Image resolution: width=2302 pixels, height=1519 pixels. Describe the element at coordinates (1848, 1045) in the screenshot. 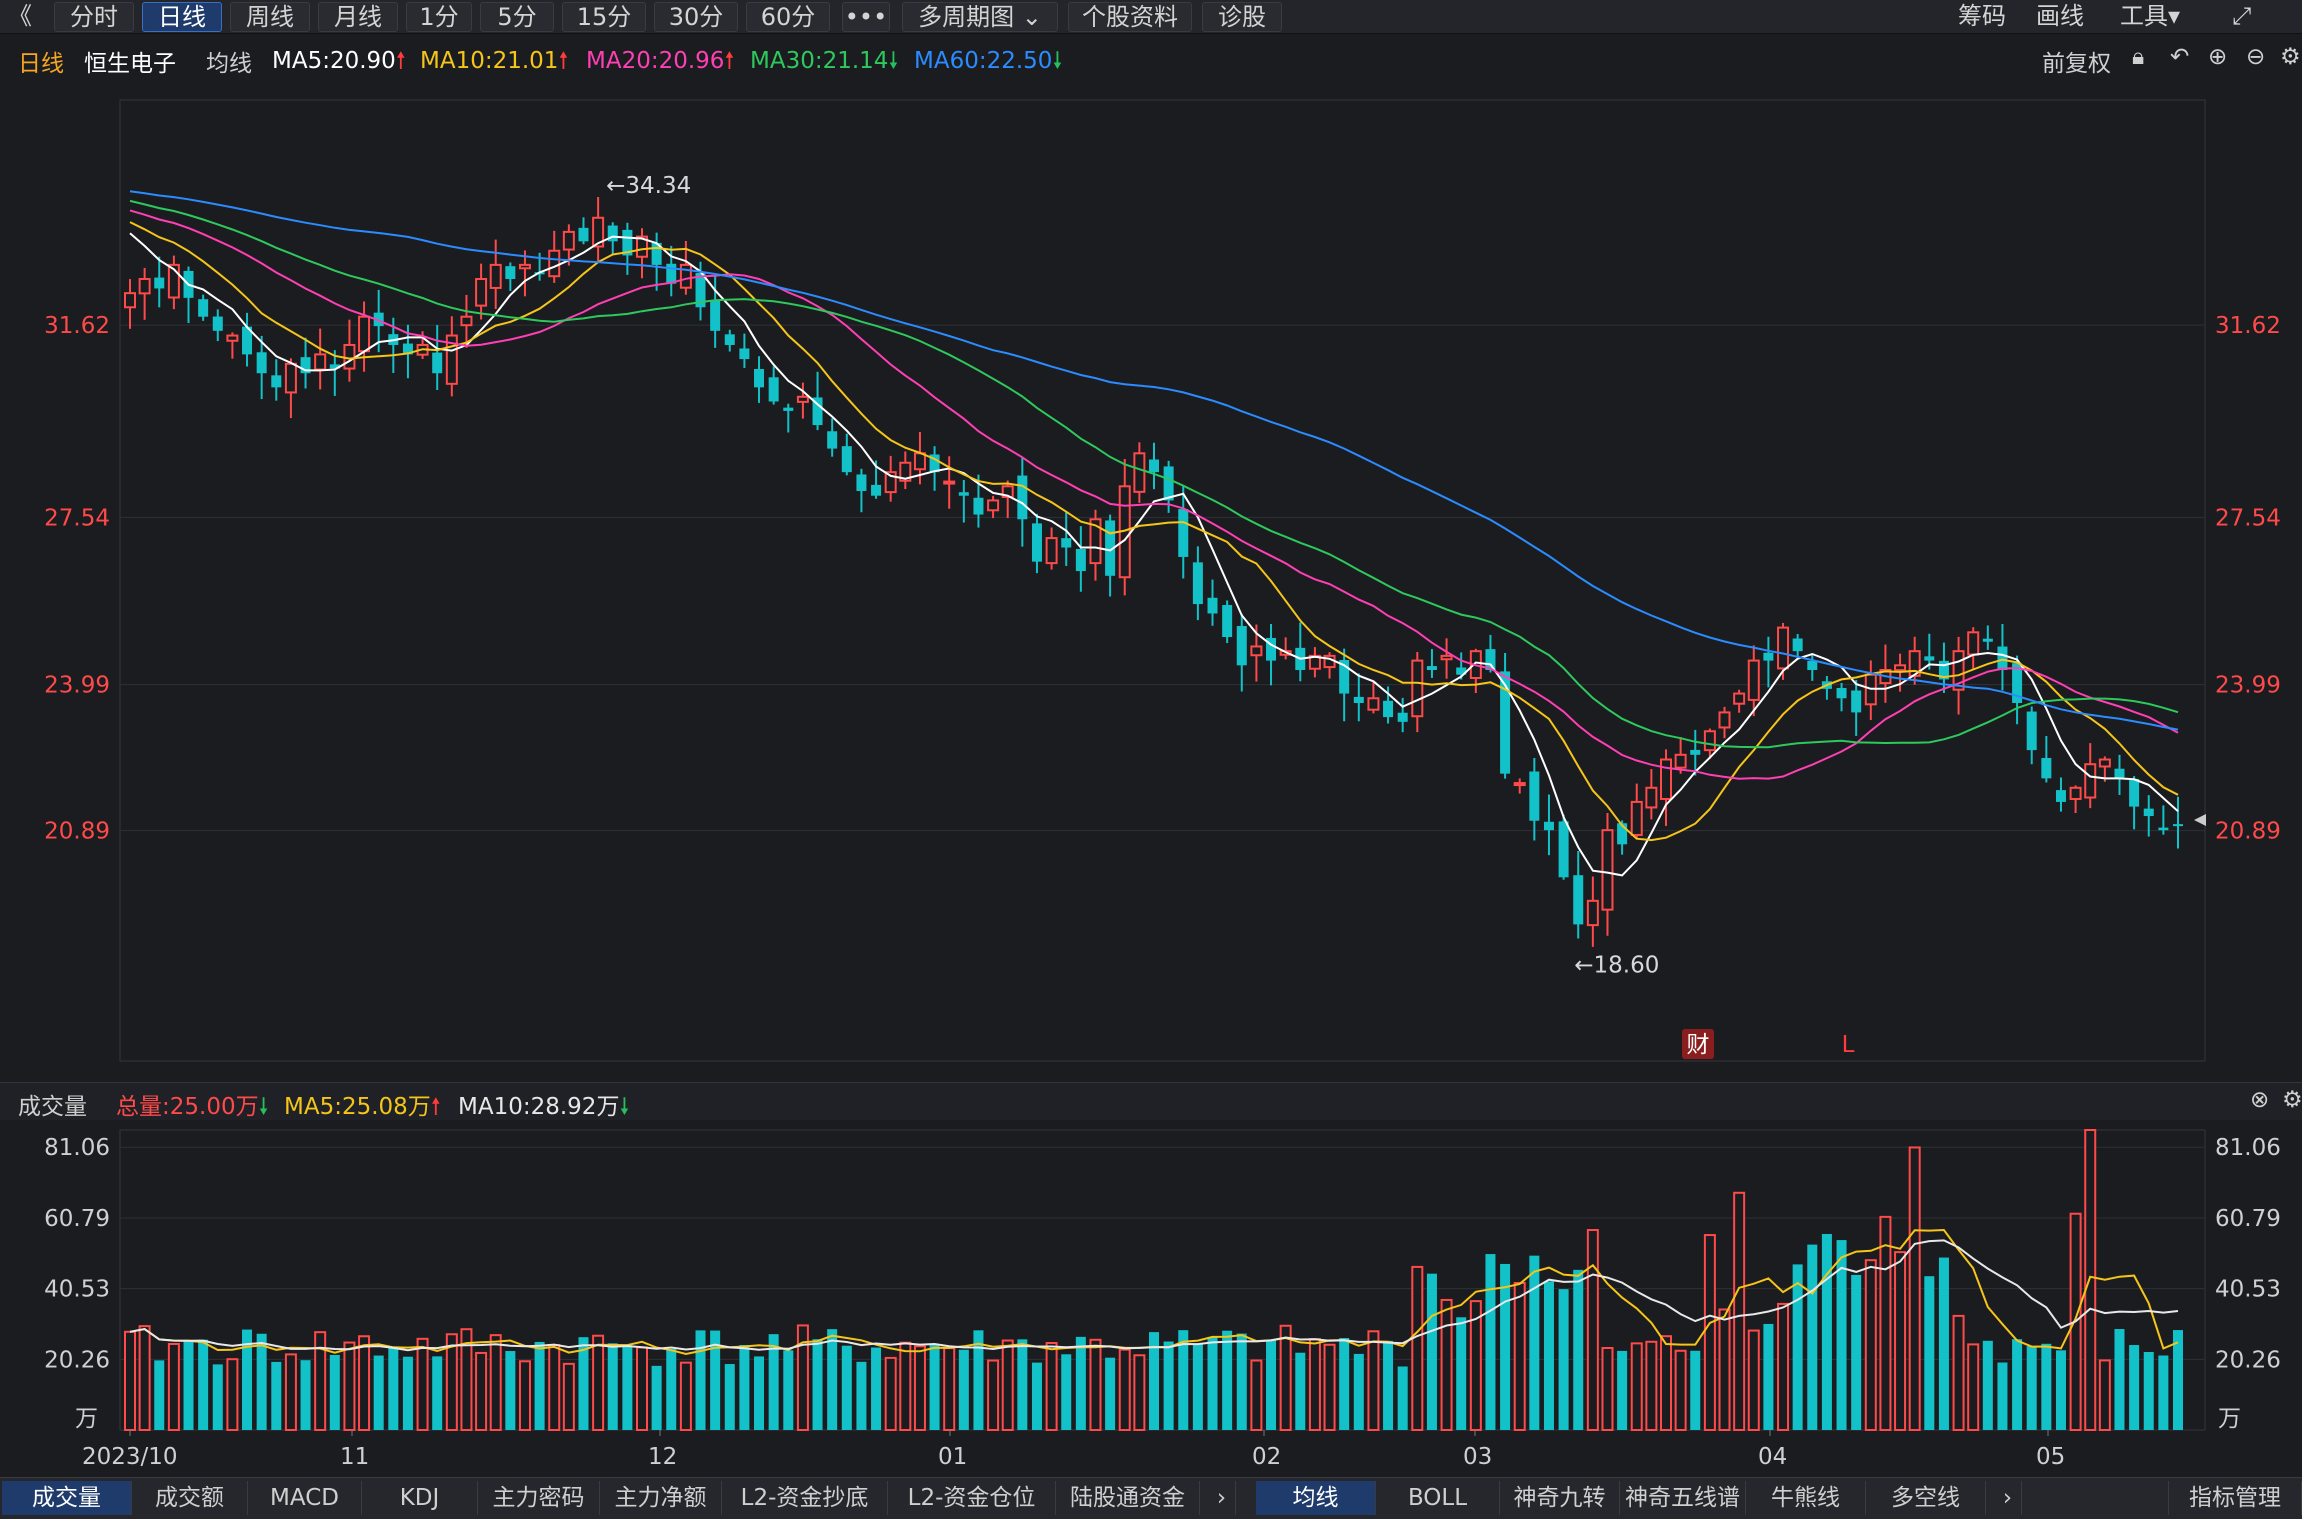

I see `l-marker: L` at that location.